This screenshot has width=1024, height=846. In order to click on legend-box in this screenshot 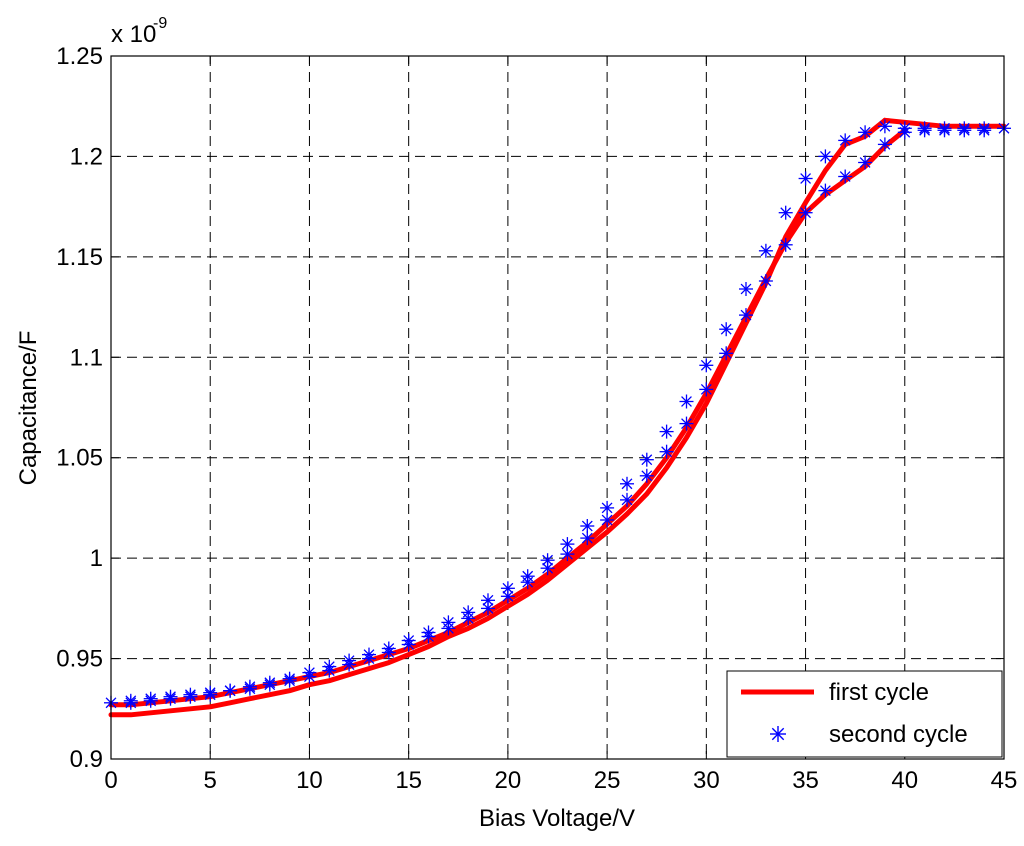, I will do `click(864, 714)`.